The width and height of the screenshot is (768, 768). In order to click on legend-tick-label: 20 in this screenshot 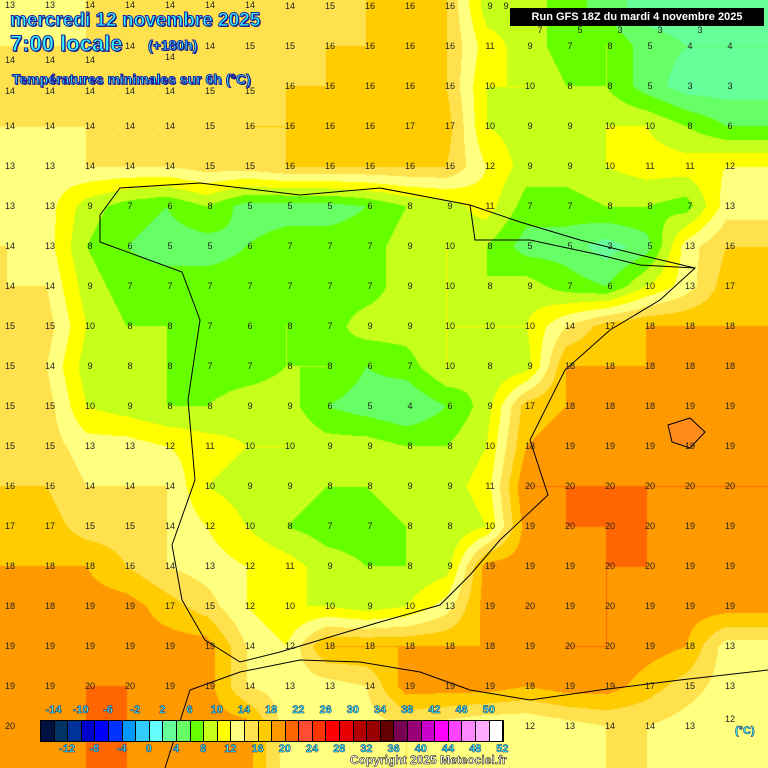, I will do `click(284, 749)`.